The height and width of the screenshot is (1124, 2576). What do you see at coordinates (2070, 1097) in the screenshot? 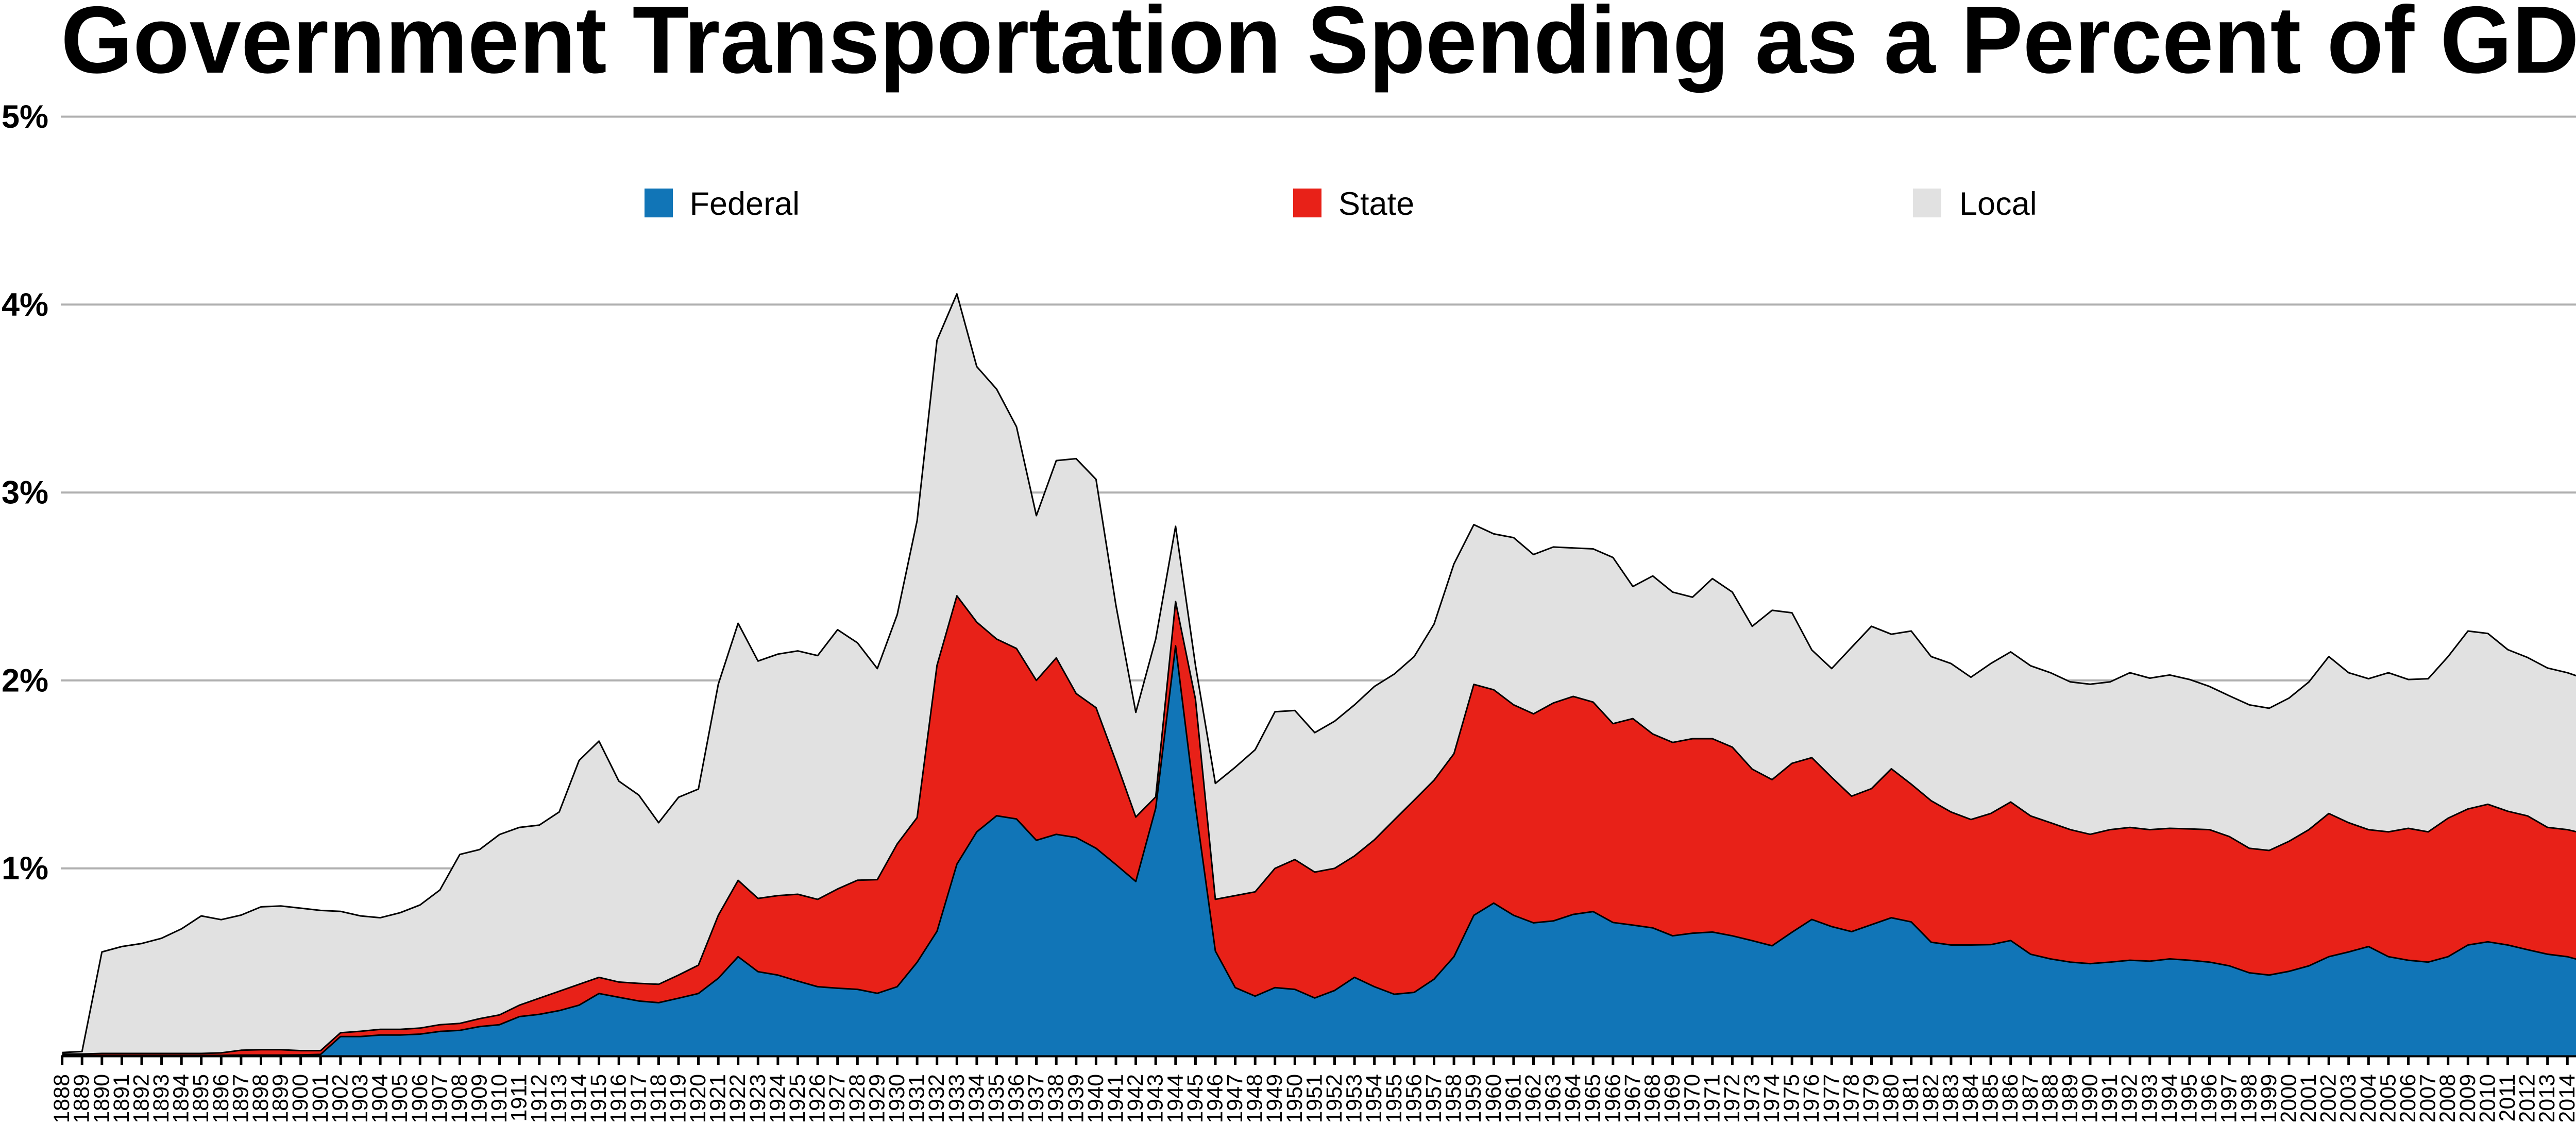
I see `svg-text: 1989` at bounding box center [2070, 1097].